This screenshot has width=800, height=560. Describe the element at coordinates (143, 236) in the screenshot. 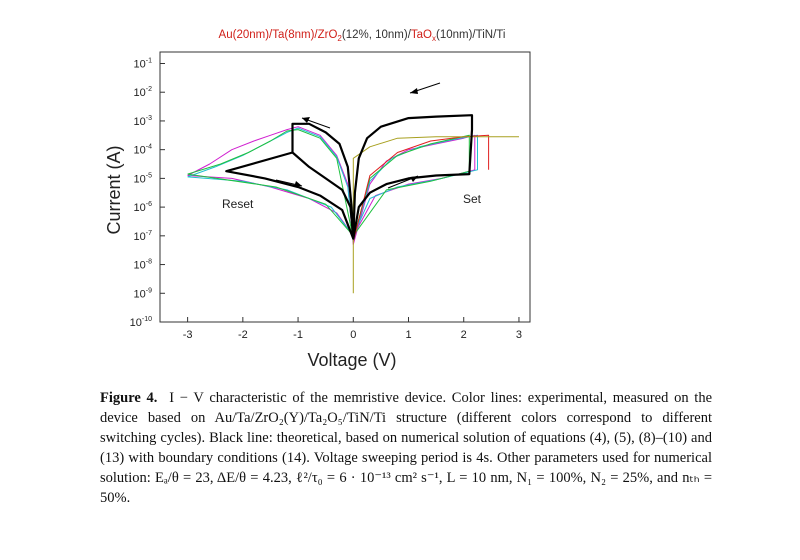

I see `y-tick-label: 10⁻⁷` at that location.